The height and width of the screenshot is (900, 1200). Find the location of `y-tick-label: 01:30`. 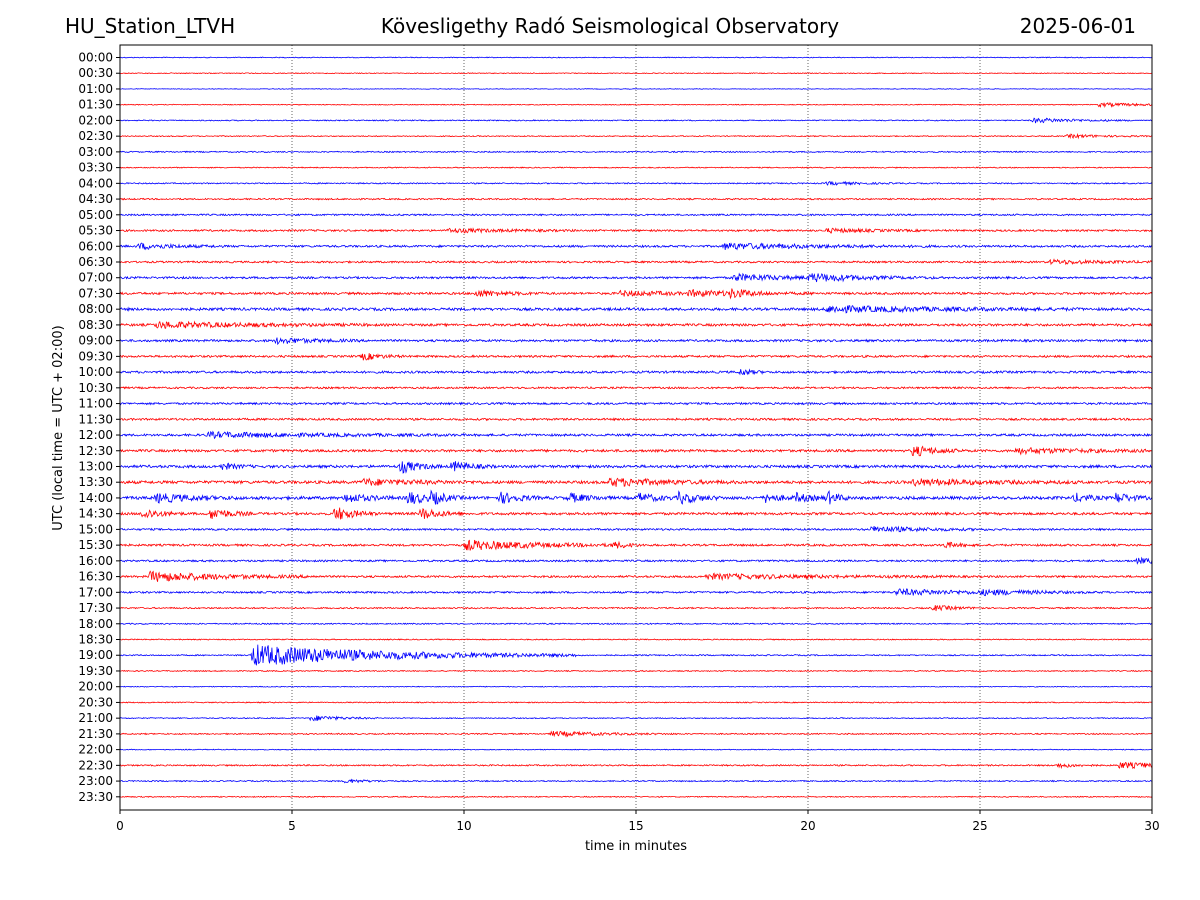

y-tick-label: 01:30 is located at coordinates (95, 105).